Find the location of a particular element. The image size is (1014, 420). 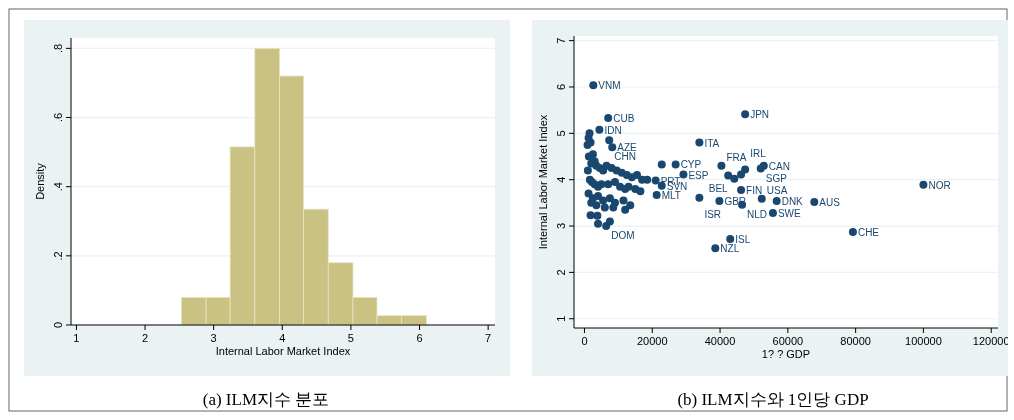

y-tick-label: 1 is located at coordinates (561, 318).